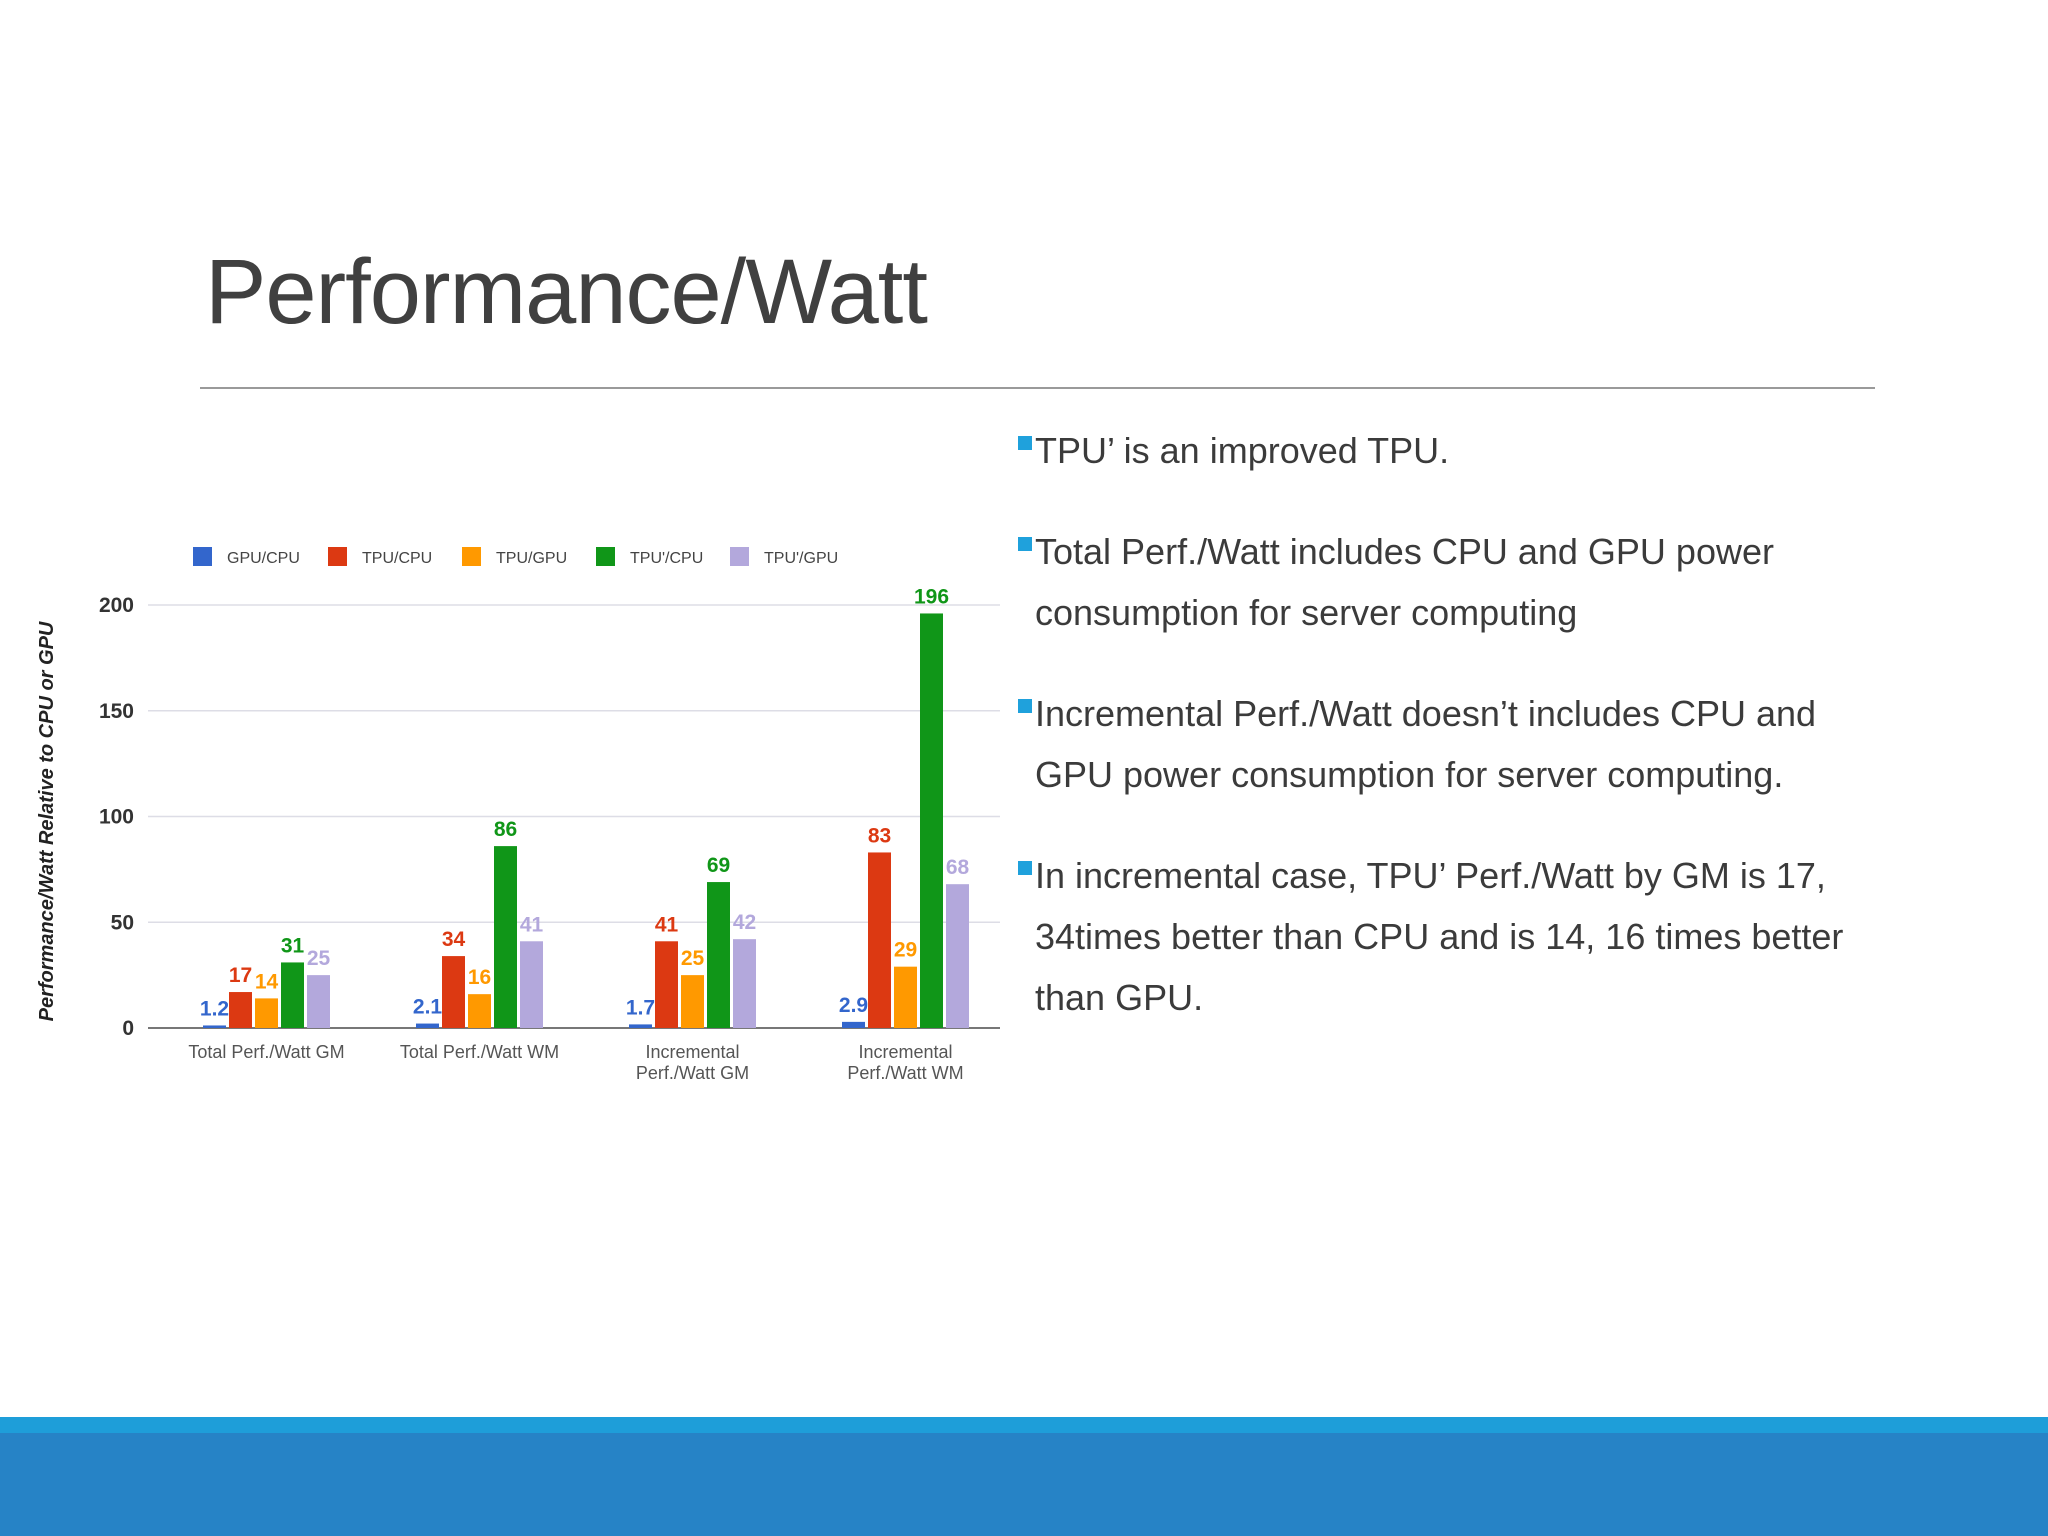 Image resolution: width=2048 pixels, height=1536 pixels. Describe the element at coordinates (454, 939) in the screenshot. I see `data-label: 34` at that location.